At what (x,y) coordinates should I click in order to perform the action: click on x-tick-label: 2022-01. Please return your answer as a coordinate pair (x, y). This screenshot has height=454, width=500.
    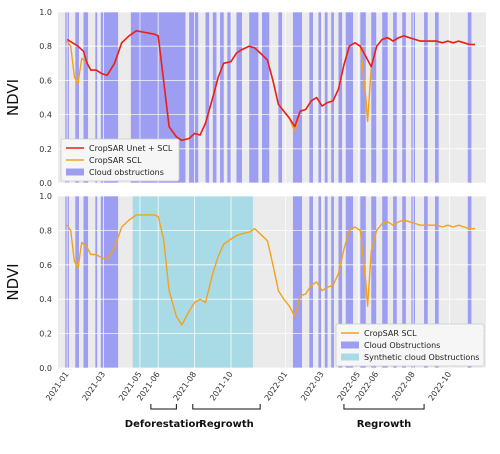
    Looking at the image, I should click on (276, 386).